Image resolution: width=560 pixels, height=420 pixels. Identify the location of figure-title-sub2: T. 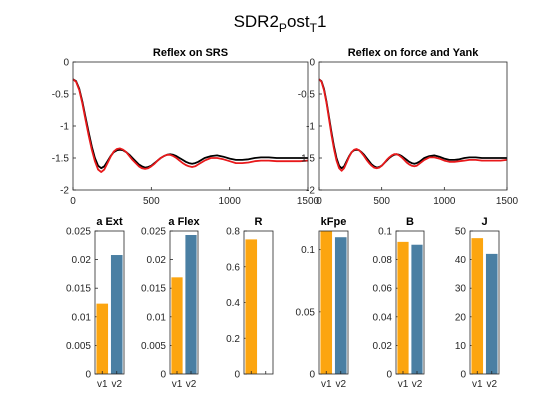
(314, 28).